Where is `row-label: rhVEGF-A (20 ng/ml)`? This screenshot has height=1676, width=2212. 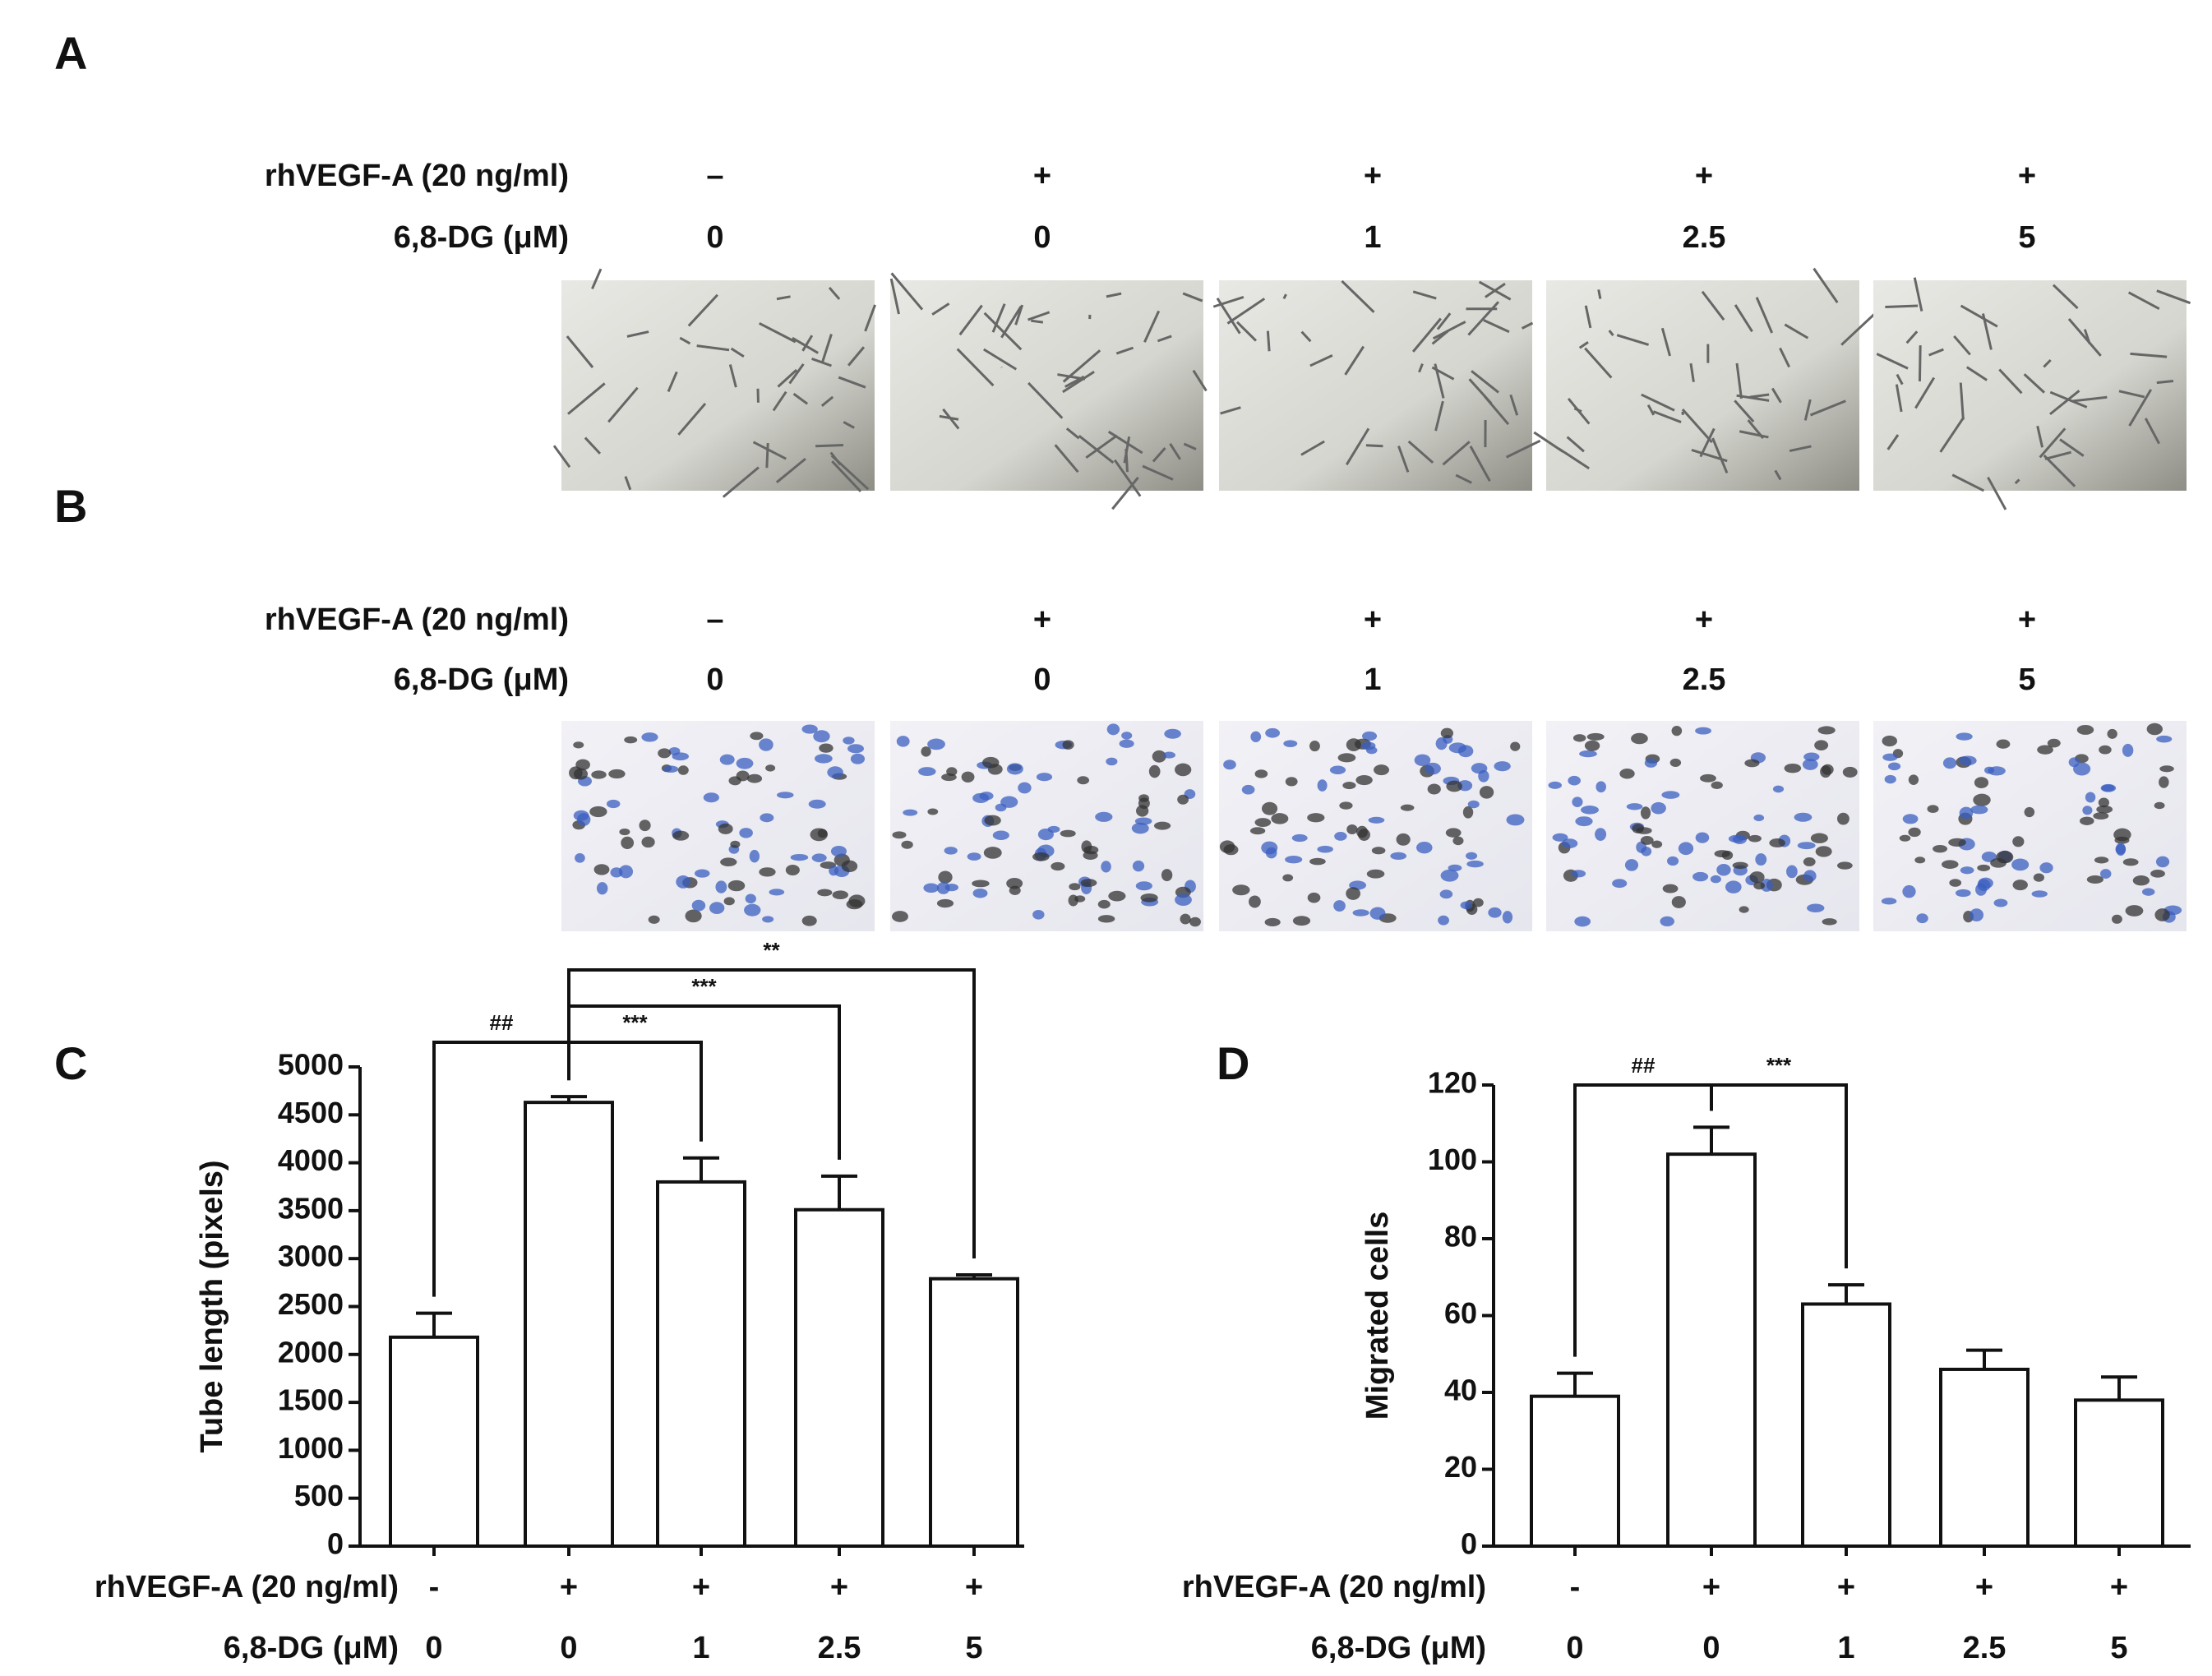 row-label: rhVEGF-A (20 ng/ml) is located at coordinates (417, 620).